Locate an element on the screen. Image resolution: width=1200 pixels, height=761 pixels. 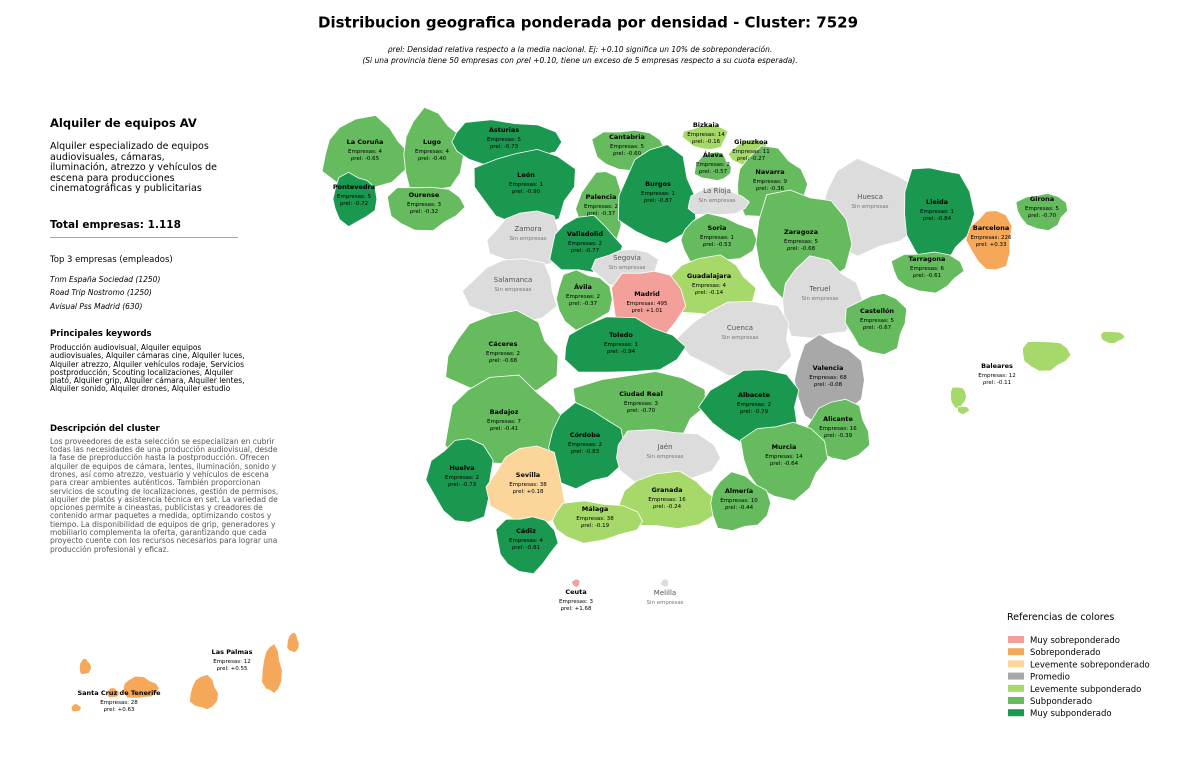
province-count: Empresas: 226 is located at coordinates (991, 238).